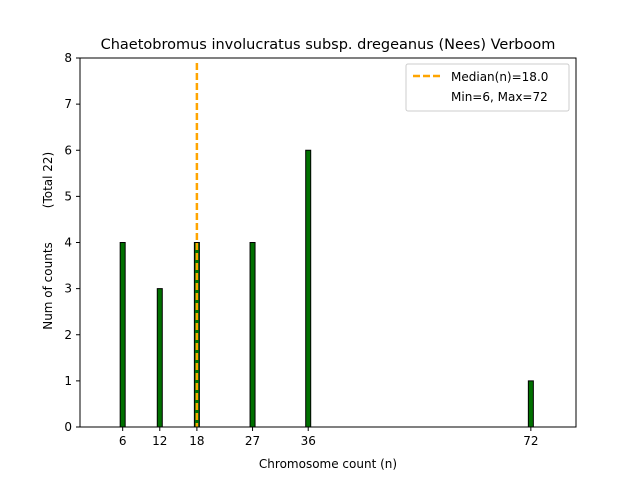 The width and height of the screenshot is (640, 480). What do you see at coordinates (68, 335) in the screenshot?
I see `y-tick-label: 2` at bounding box center [68, 335].